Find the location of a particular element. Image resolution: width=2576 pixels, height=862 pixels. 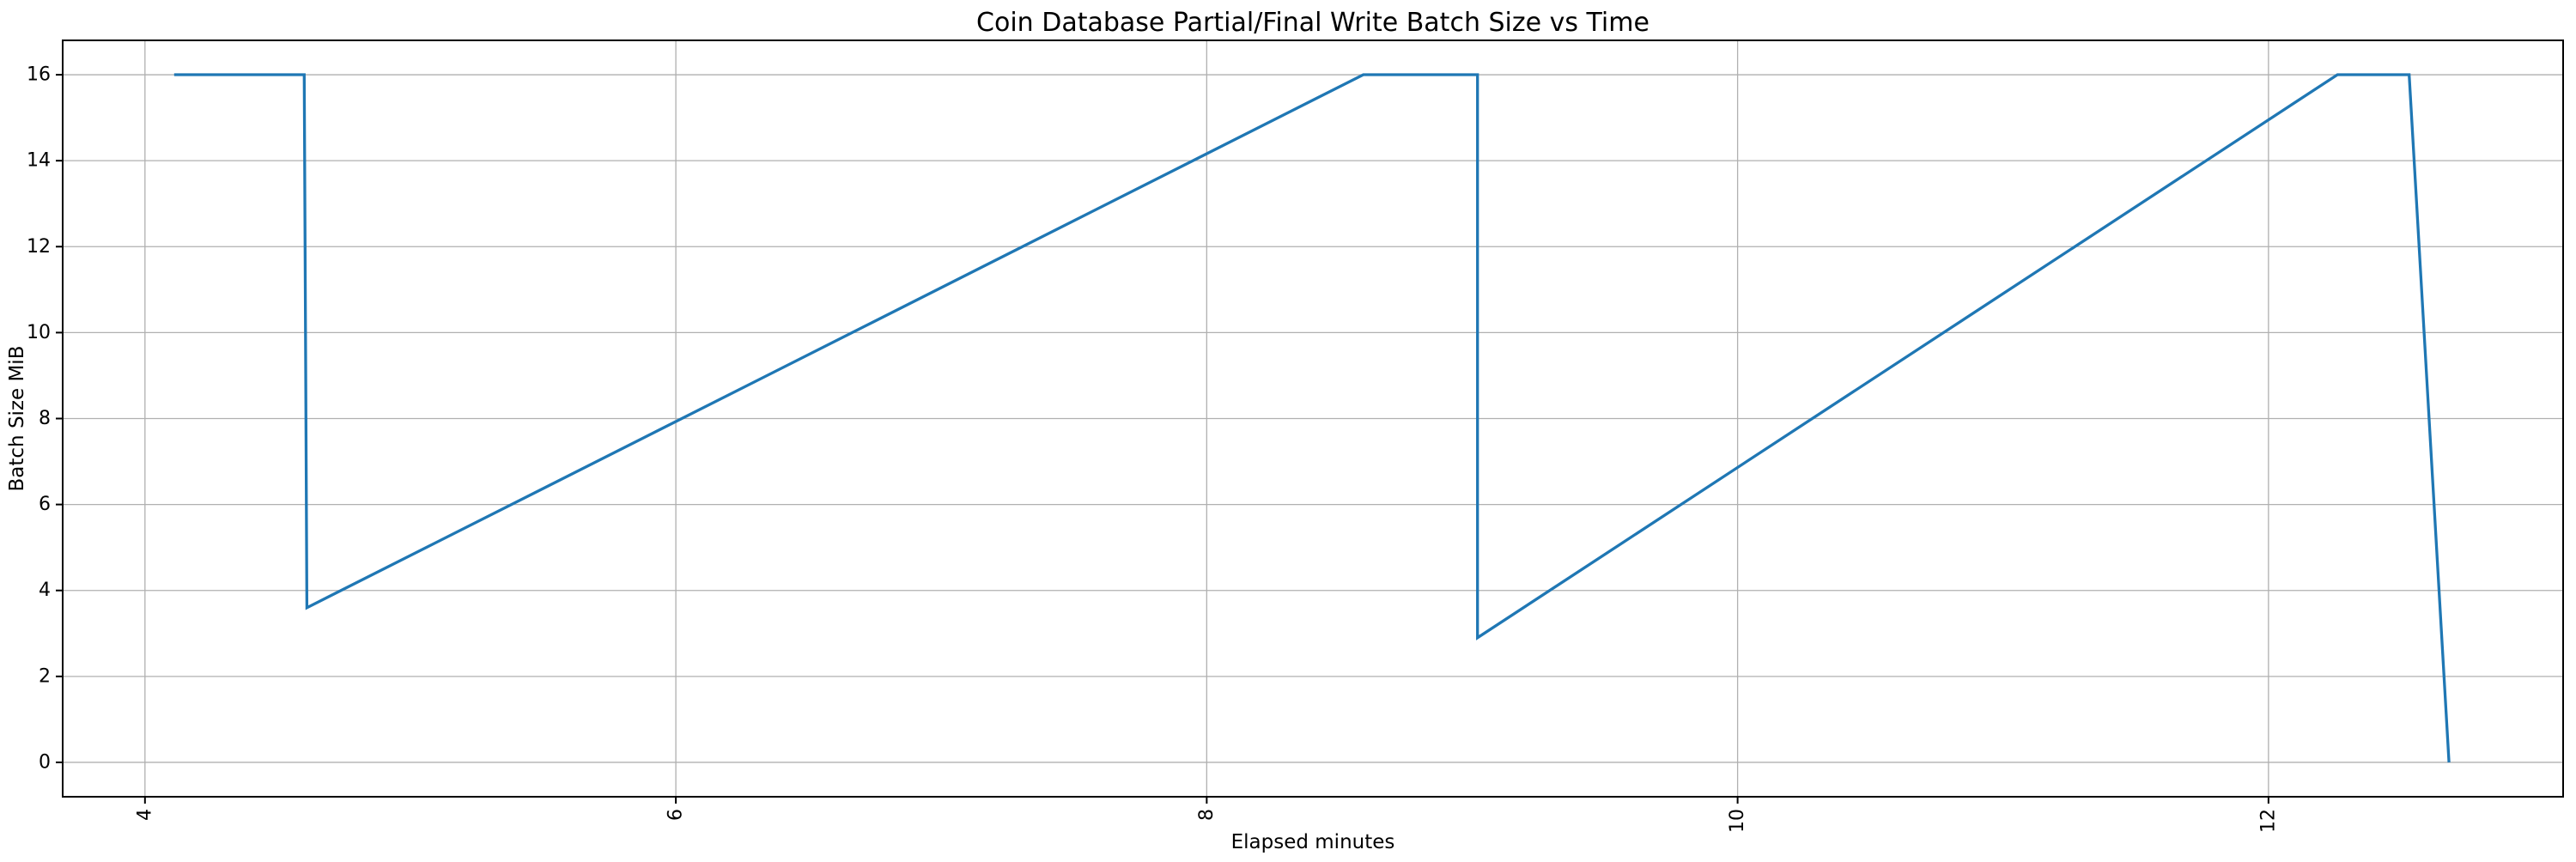

x-tick-labels: 4 6 8 10 12 is located at coordinates (1206, 821).